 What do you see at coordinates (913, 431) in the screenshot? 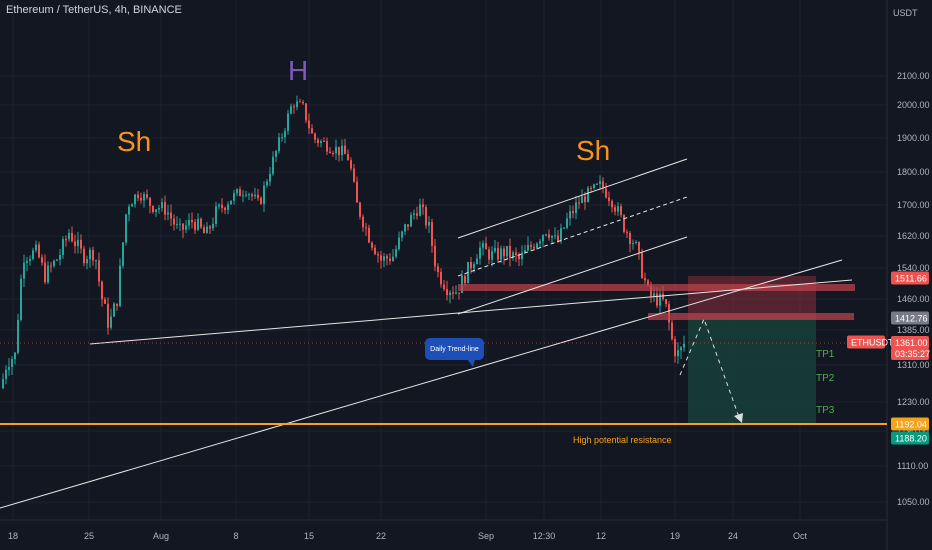
I see `y-tick-label: 1190.00` at bounding box center [913, 431].